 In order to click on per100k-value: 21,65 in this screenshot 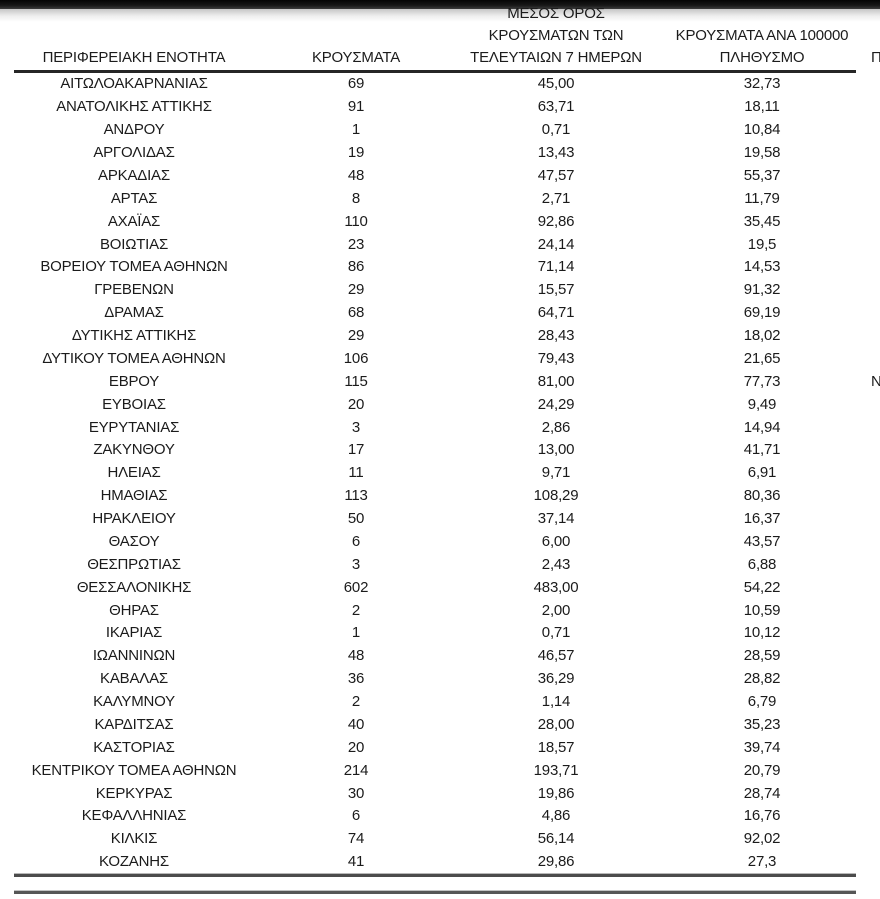, I will do `click(762, 358)`.